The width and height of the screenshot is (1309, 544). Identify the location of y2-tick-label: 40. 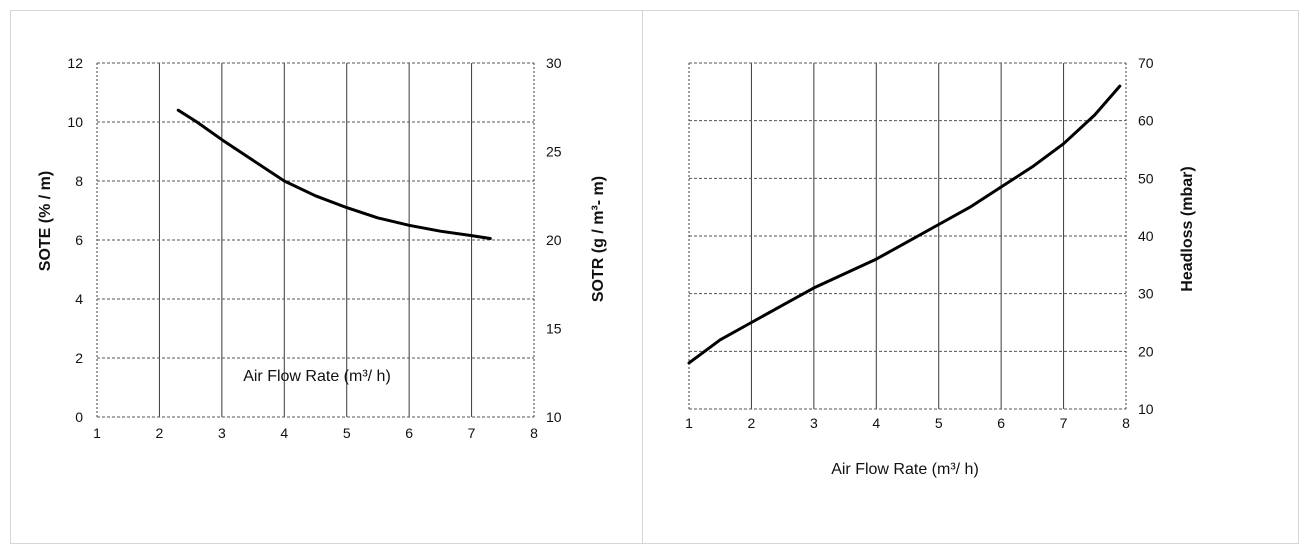
(1146, 236).